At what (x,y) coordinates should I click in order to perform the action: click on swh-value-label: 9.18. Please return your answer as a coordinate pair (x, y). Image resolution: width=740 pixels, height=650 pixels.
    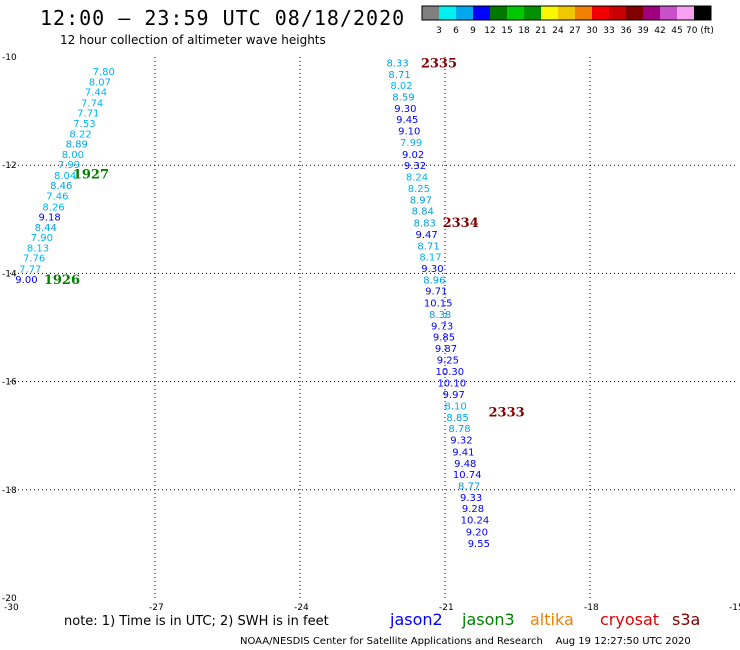
    Looking at the image, I should click on (50, 218).